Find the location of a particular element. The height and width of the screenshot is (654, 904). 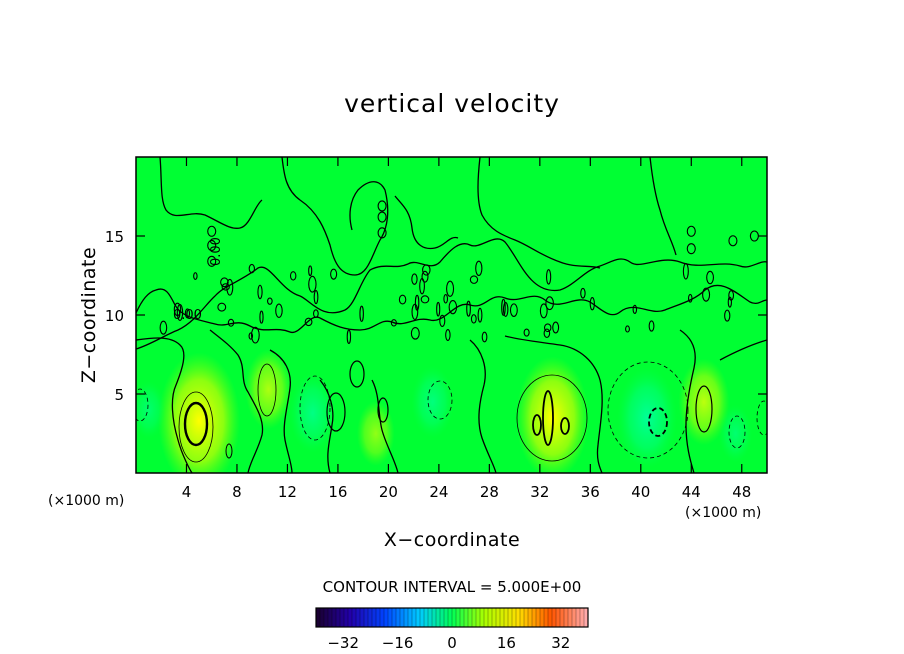

colorbar-ticks: −32 −16 0 16 32 is located at coordinates (448, 643).